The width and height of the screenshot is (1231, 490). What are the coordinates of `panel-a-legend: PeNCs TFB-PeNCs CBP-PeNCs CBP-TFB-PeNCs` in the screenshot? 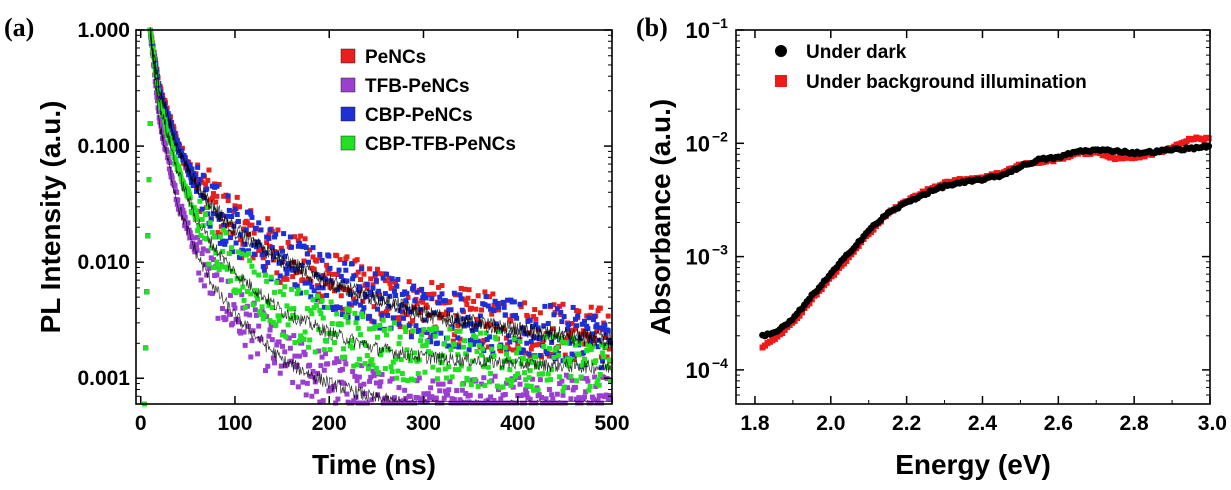 It's located at (428, 101).